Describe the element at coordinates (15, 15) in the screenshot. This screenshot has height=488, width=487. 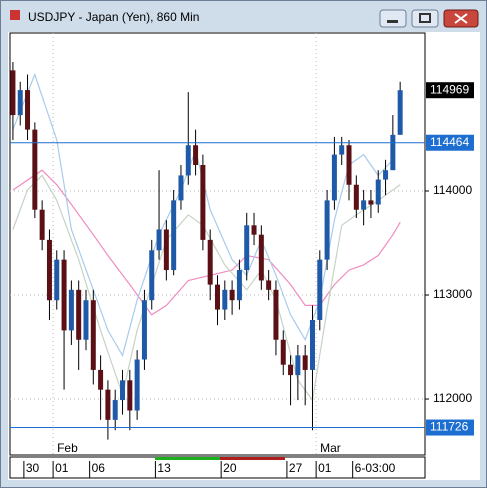
I see `window-icon` at that location.